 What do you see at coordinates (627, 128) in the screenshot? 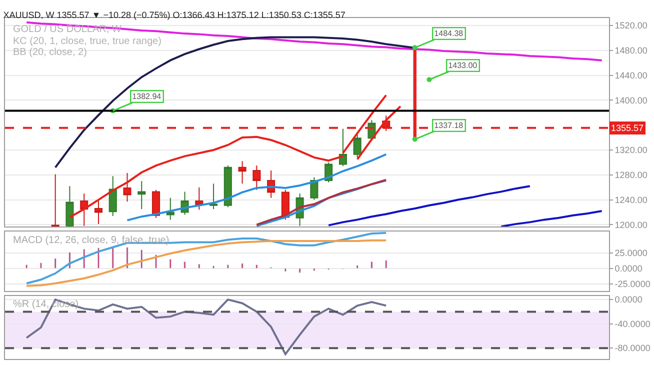
I see `ref-line-label: 1355.57` at bounding box center [627, 128].